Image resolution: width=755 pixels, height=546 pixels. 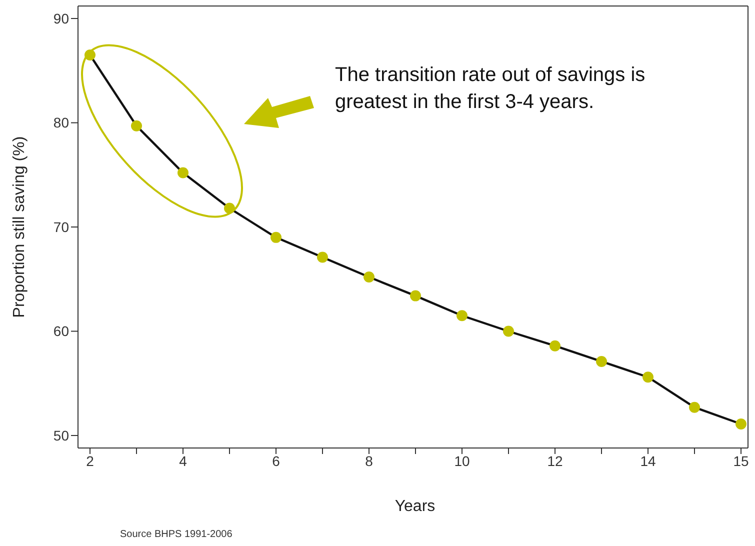 What do you see at coordinates (741, 460) in the screenshot?
I see `x-tick-label: 15` at bounding box center [741, 460].